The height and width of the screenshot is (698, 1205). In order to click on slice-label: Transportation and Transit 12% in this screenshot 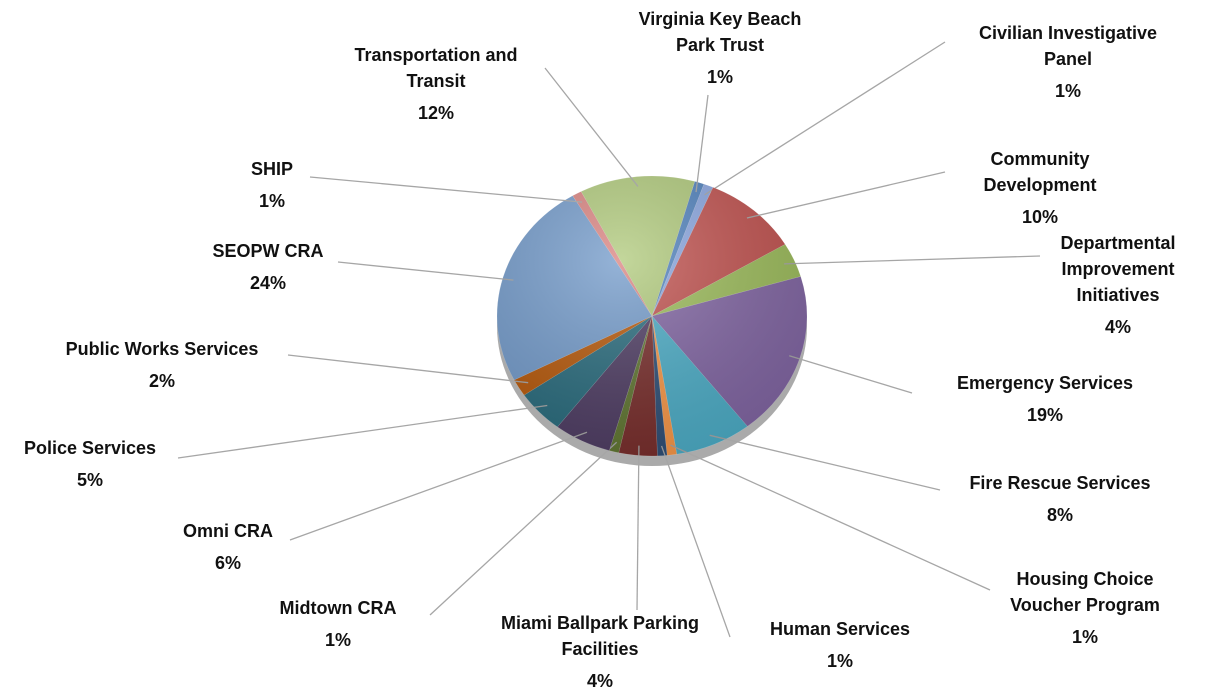, I will do `click(436, 84)`.